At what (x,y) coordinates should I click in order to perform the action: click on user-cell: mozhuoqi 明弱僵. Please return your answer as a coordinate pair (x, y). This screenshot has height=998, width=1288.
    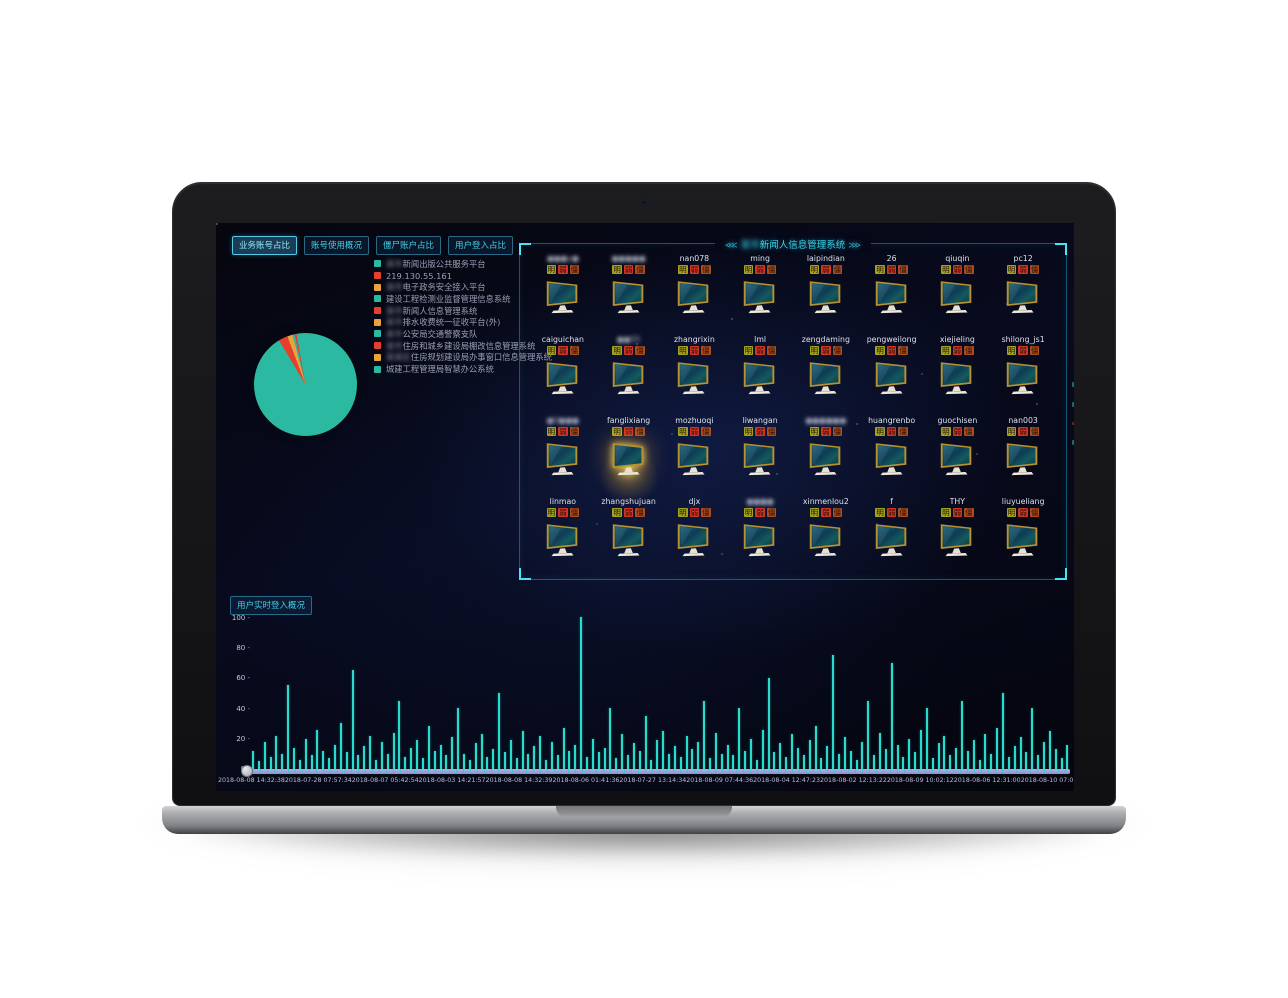
    Looking at the image, I should click on (695, 456).